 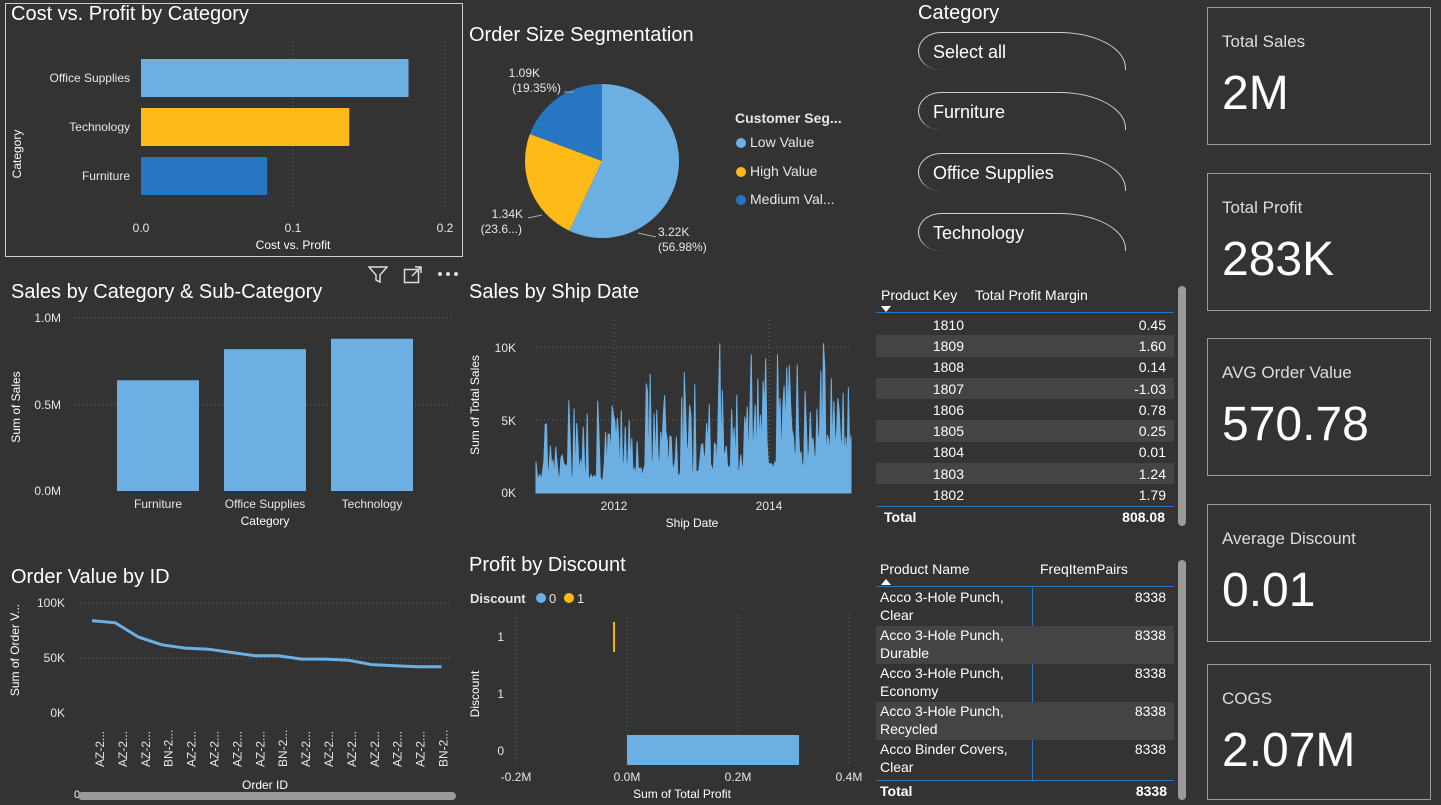 I want to click on sales-cat-ylabel: Sum of Sales, so click(x=16, y=406).